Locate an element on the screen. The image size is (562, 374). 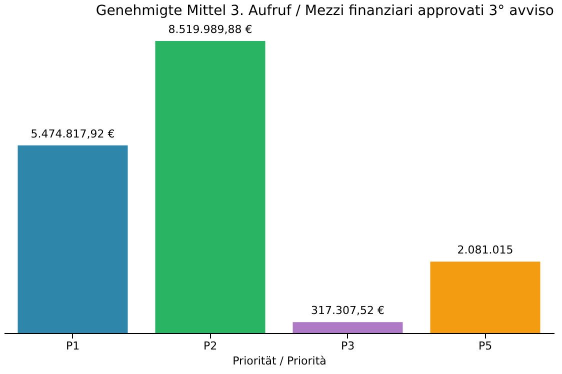
x-axis-title: Priorität / Priorità is located at coordinates (279, 361).